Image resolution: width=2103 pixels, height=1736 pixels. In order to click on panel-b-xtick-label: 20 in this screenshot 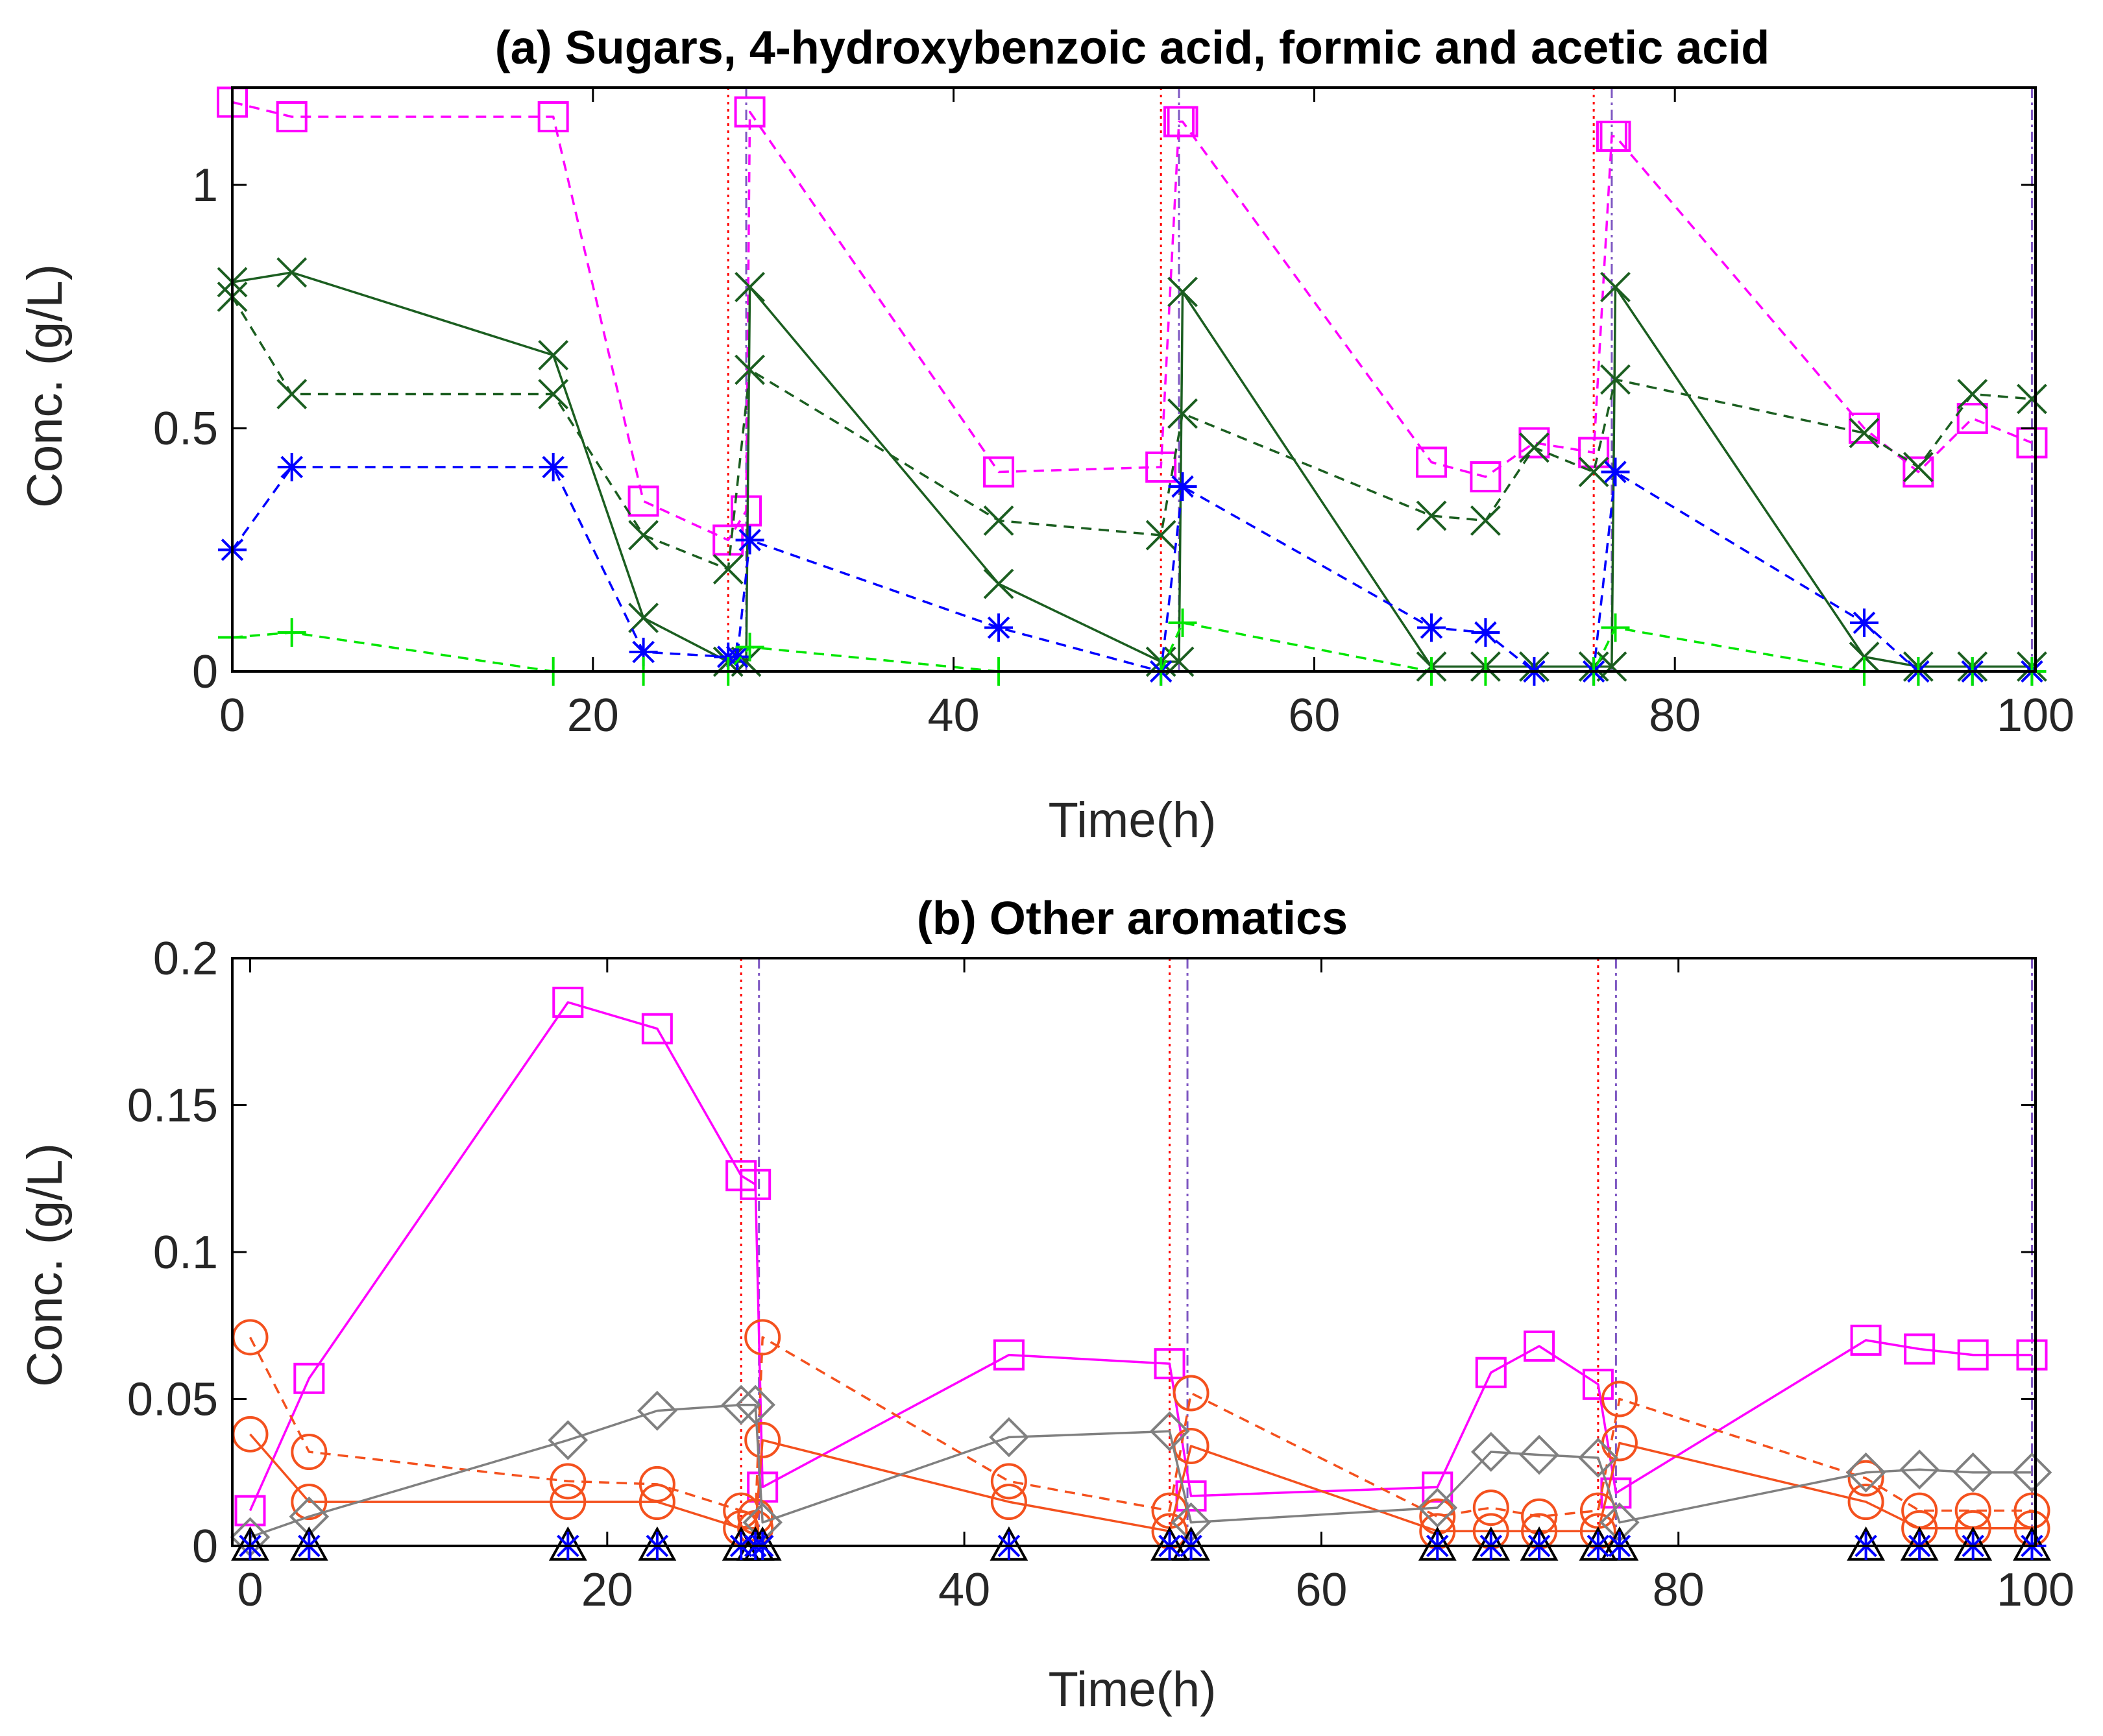, I will do `click(607, 1590)`.